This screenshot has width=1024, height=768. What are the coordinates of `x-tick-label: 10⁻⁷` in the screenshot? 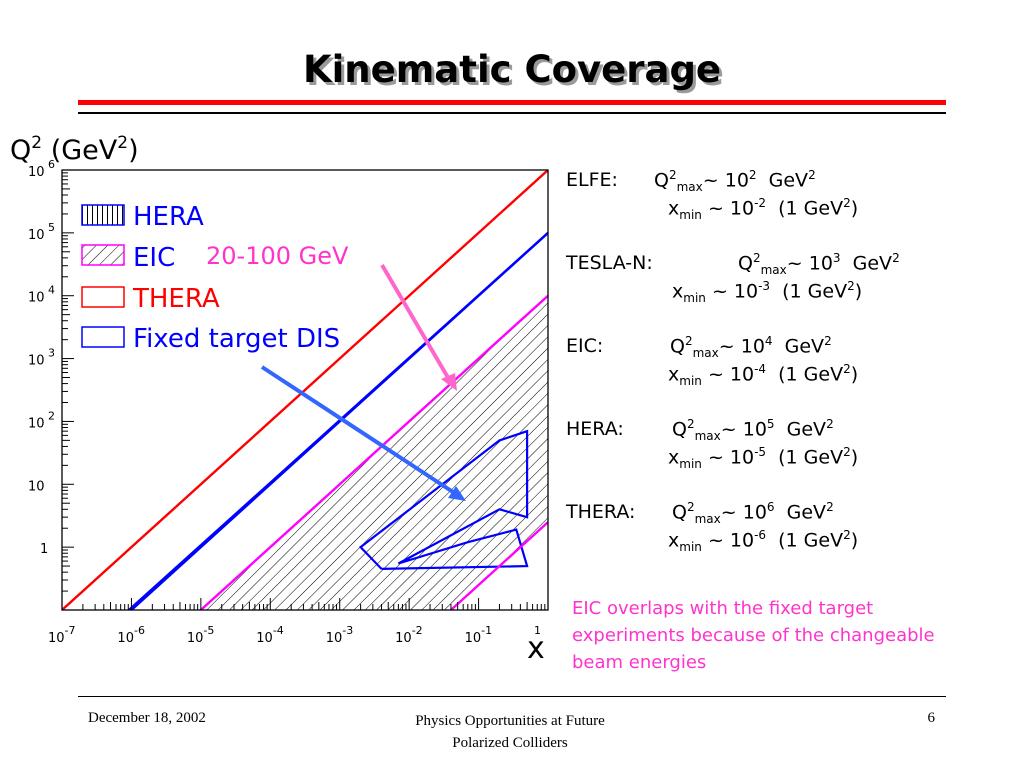 It's located at (62, 635).